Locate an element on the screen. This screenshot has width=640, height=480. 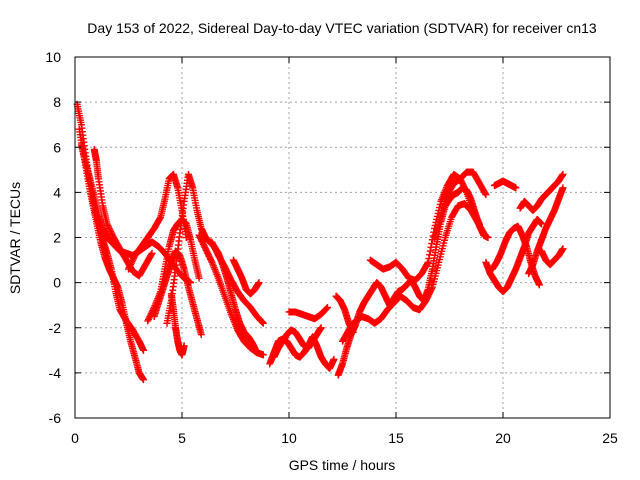
y-tick-label: -4 is located at coordinates (55, 373).